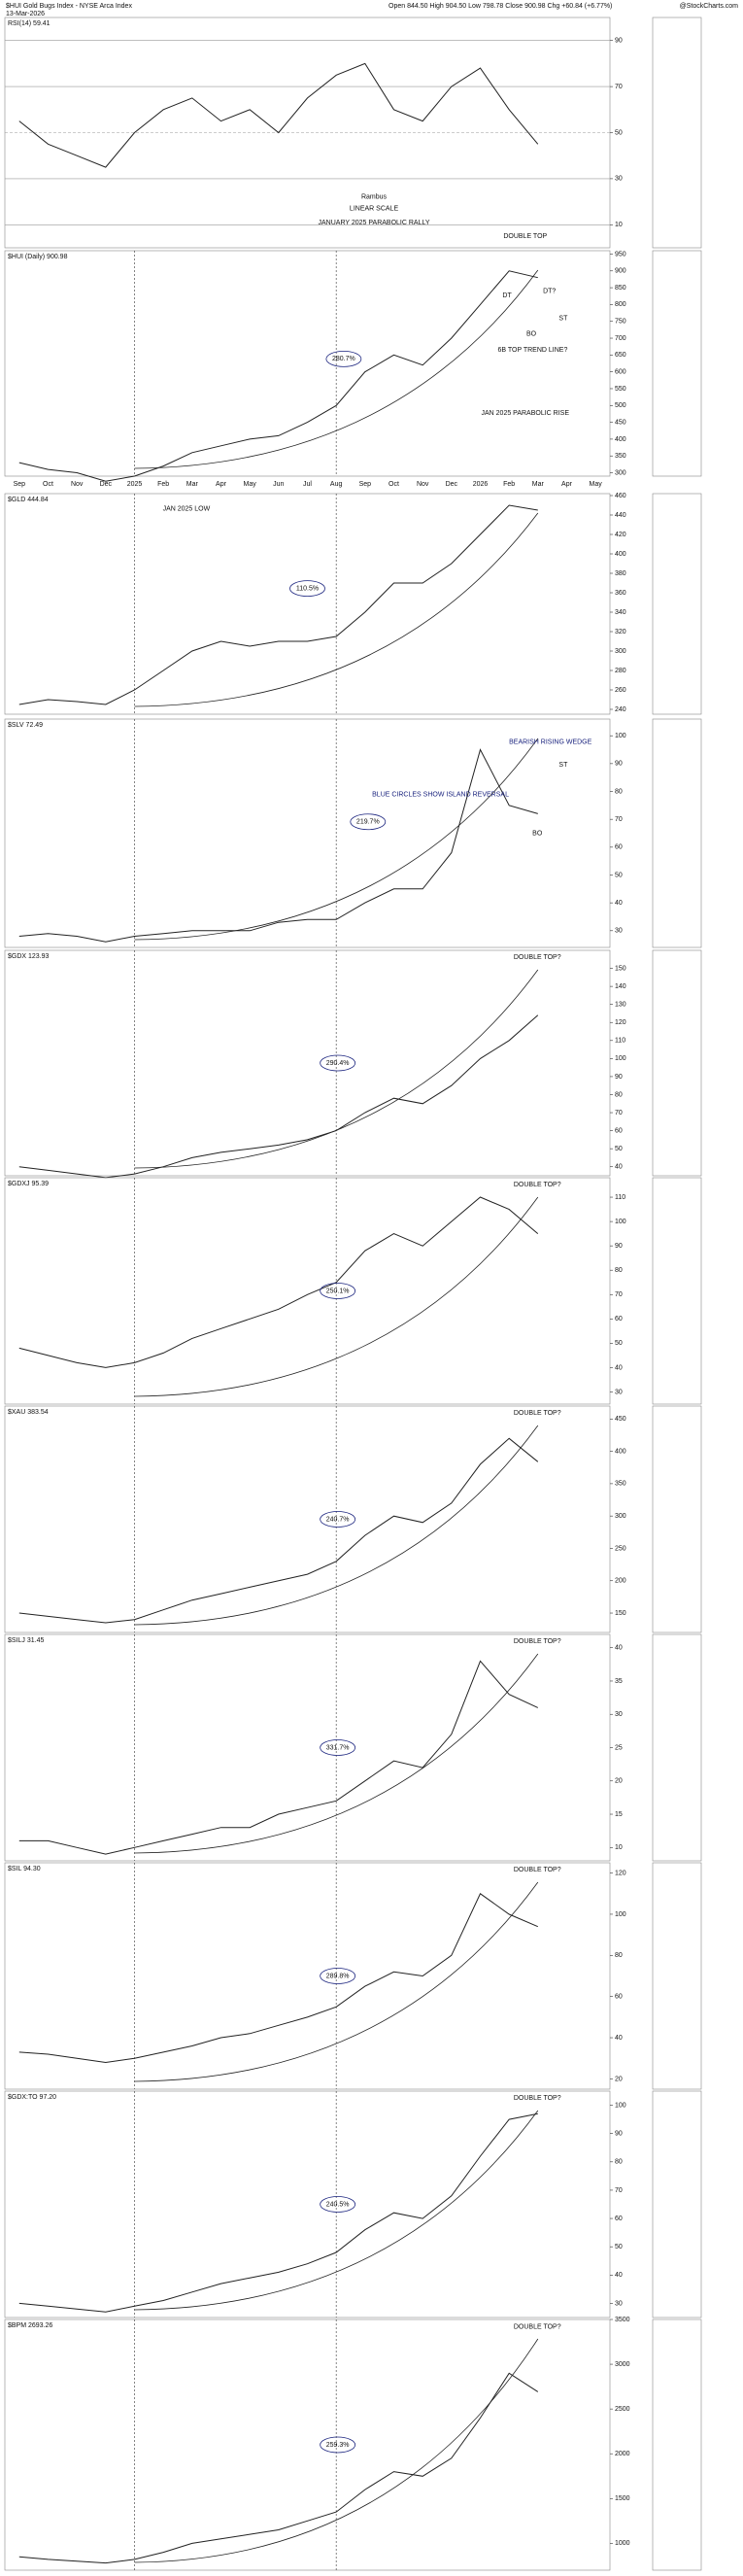  Describe the element at coordinates (622, 2498) in the screenshot. I see `y-tick-label: 1500` at that location.